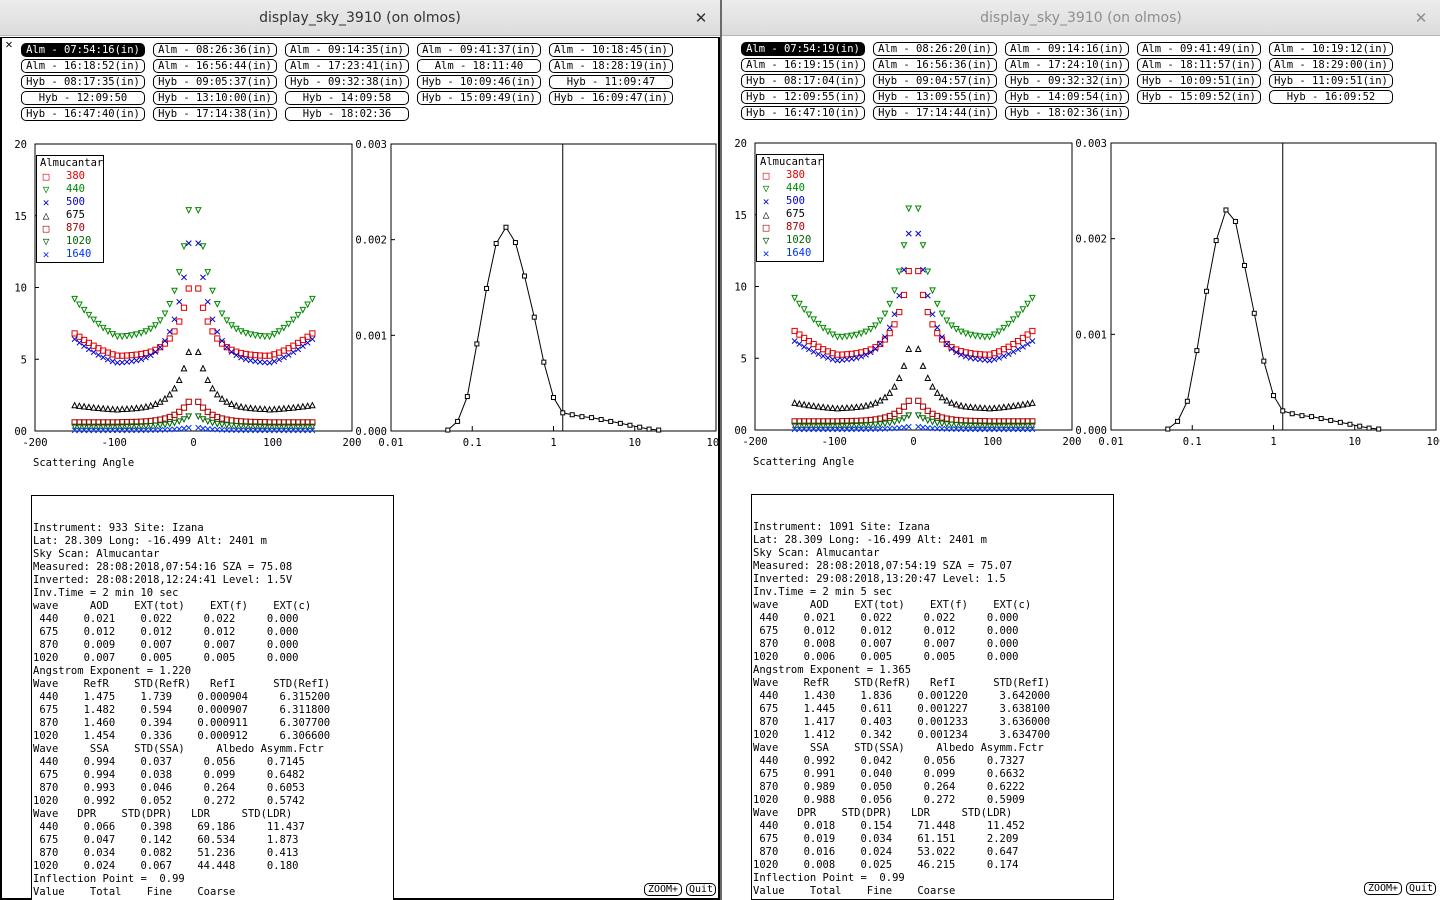 The image size is (1440, 900). Describe the element at coordinates (1331, 49) in the screenshot. I see `scan-button: Alm - 10:19:12(in)` at that location.